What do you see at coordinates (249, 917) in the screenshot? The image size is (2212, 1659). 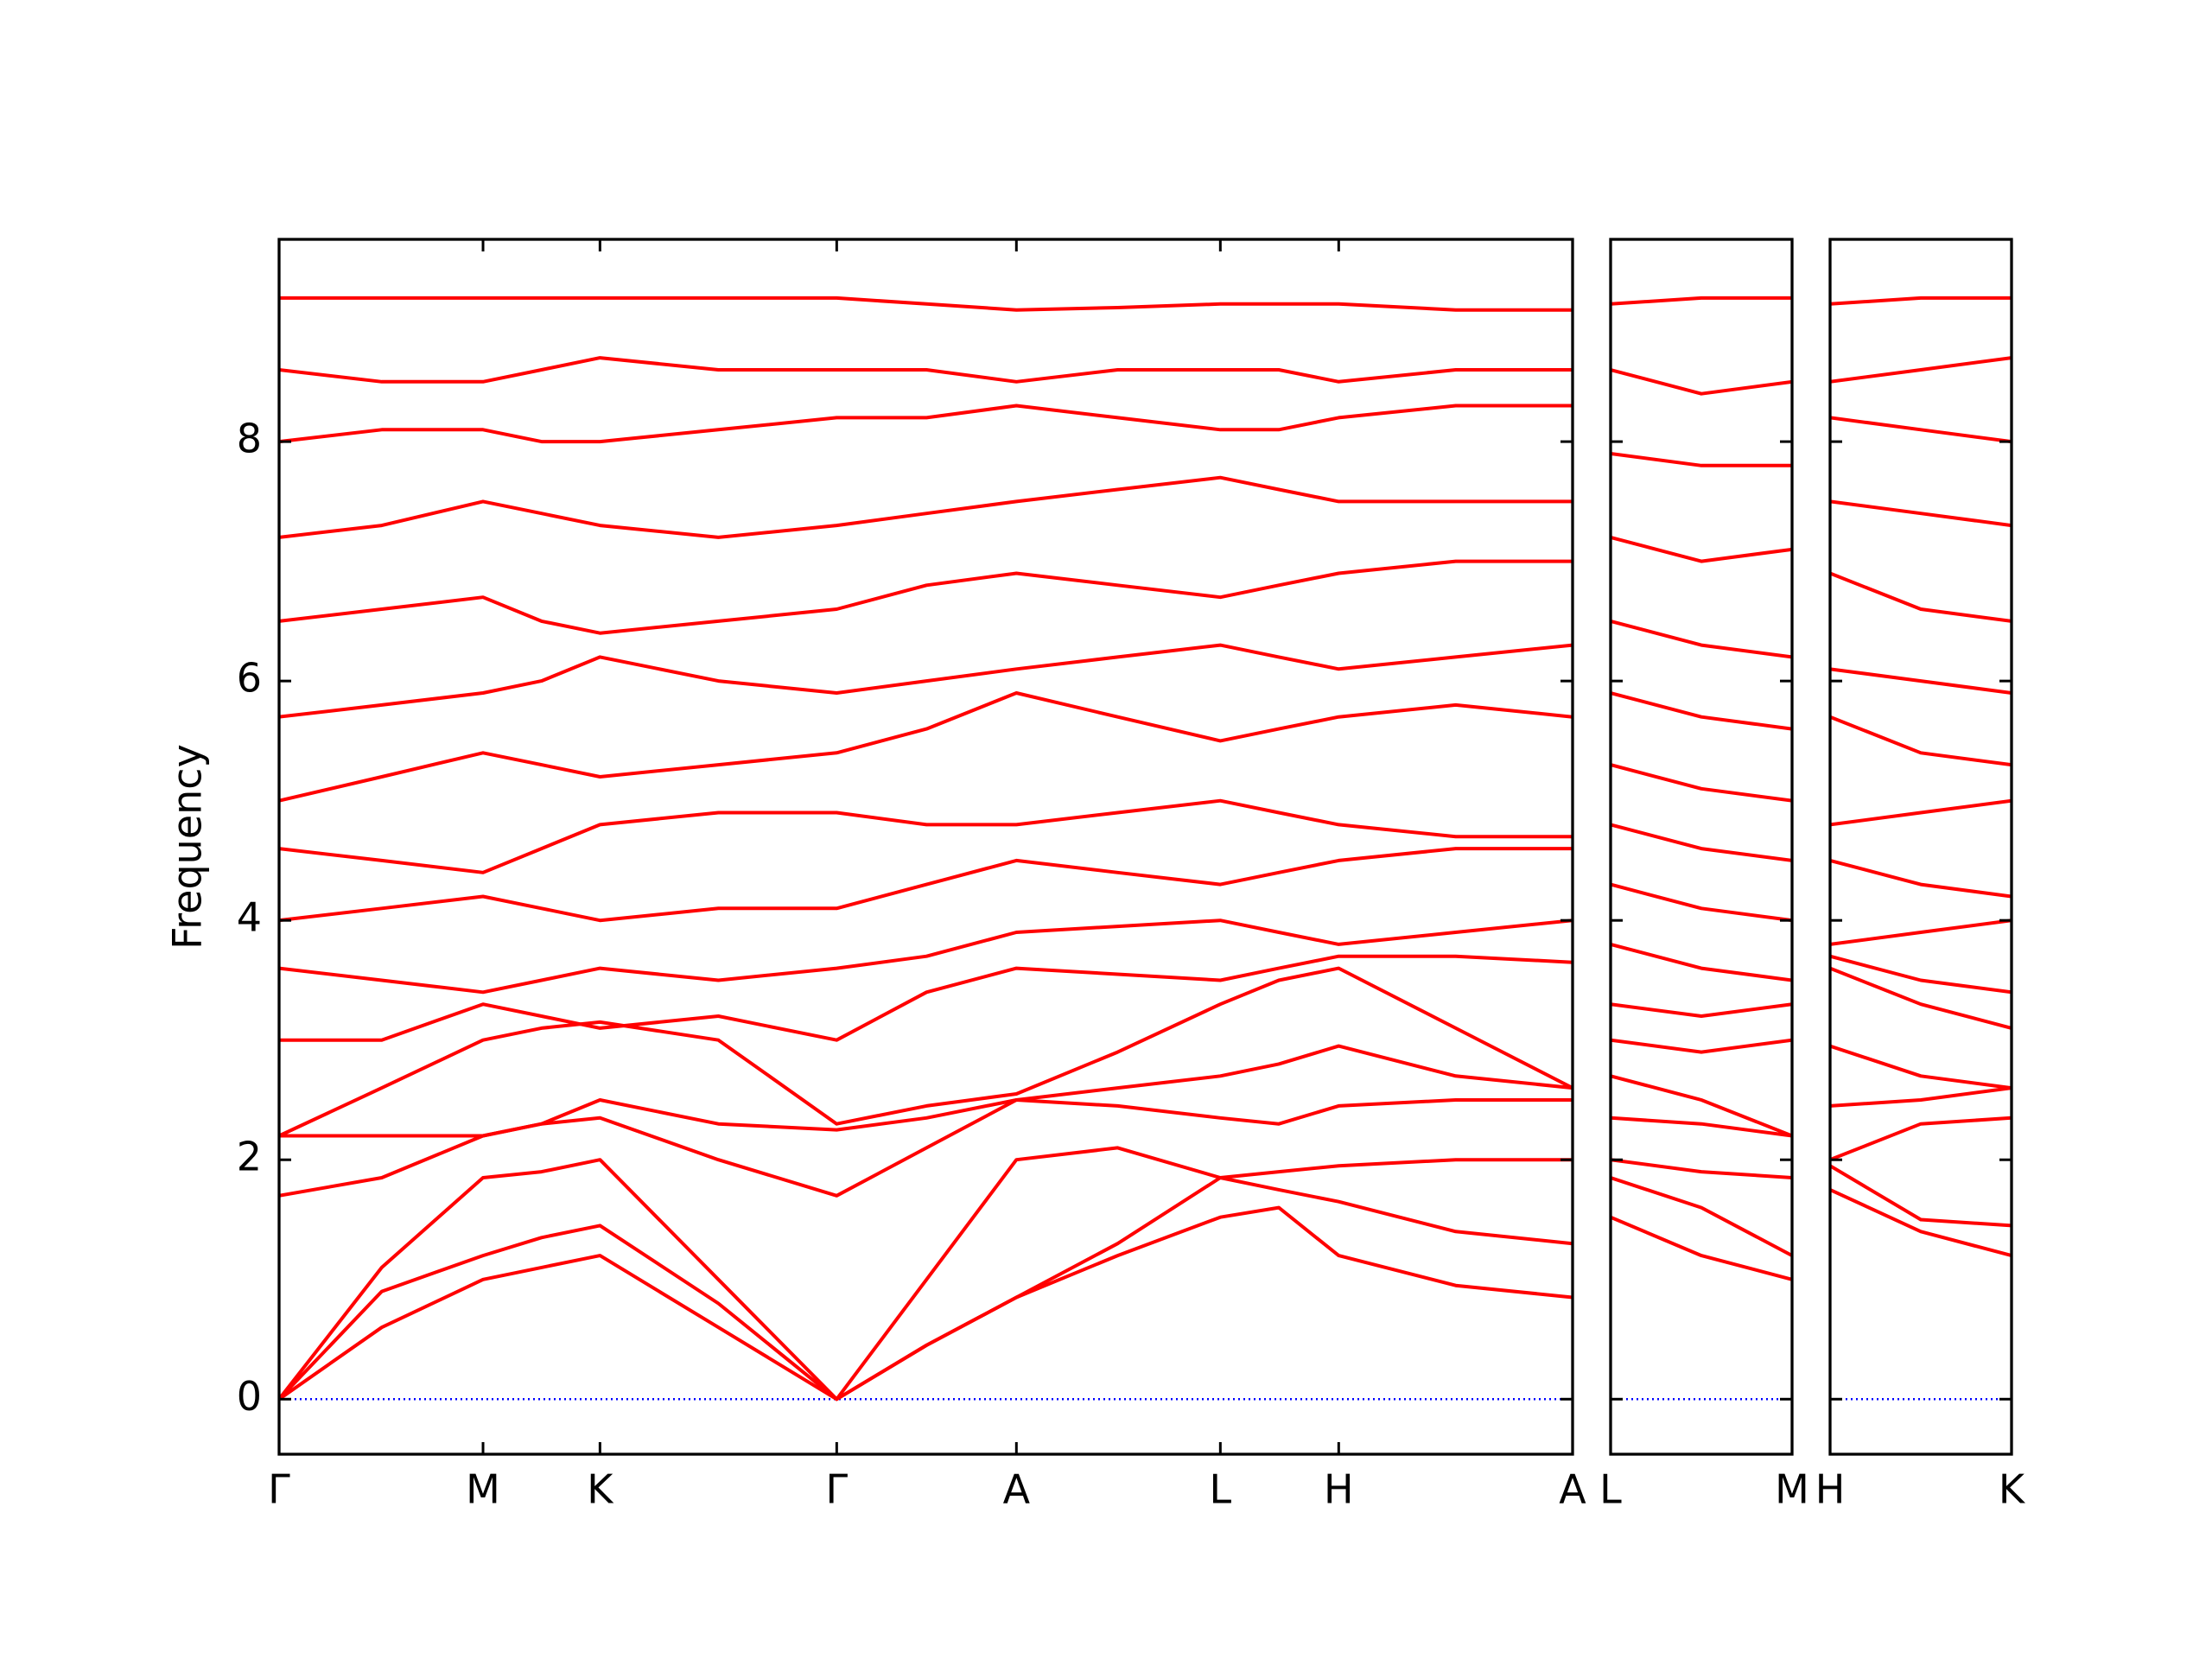 I see `y-tick-label: 4` at bounding box center [249, 917].